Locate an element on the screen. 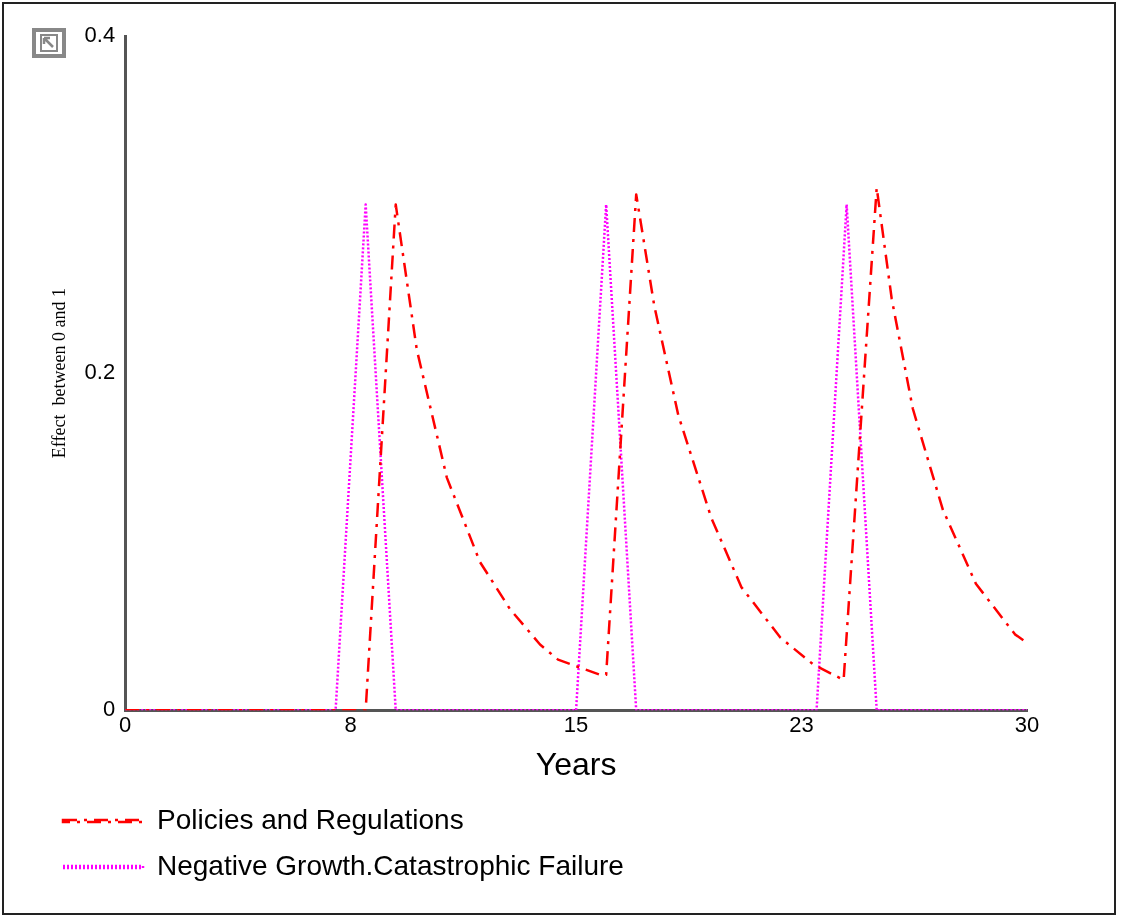 The image size is (1122, 921). x-tick-label: 23 is located at coordinates (801, 725).